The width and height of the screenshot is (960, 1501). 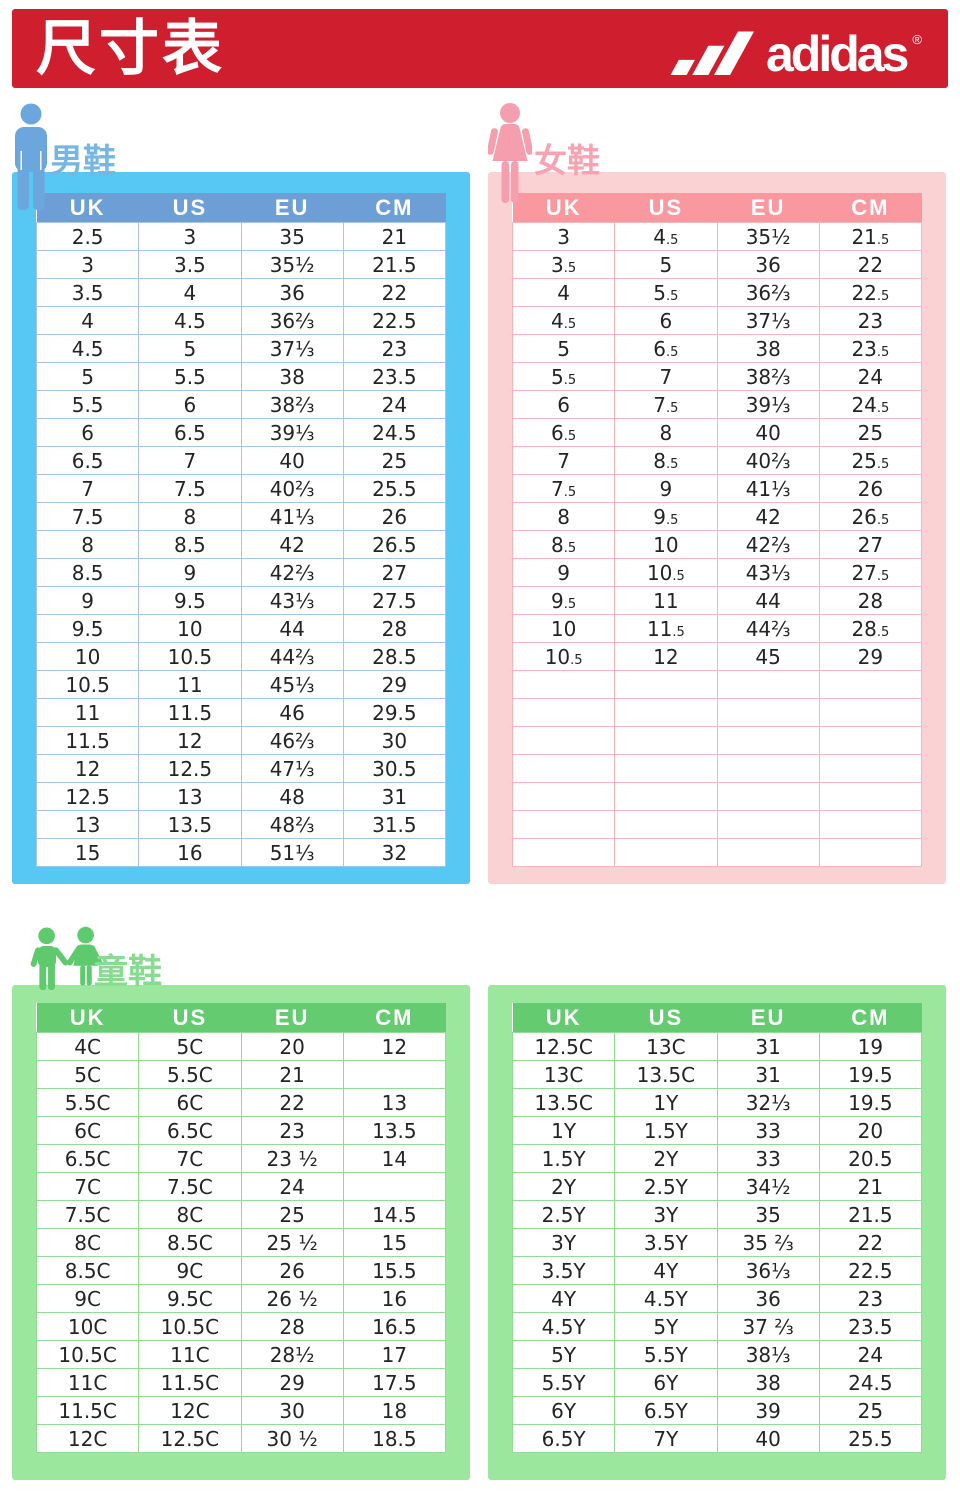 I want to click on table-cell: 10, so click(x=666, y=544).